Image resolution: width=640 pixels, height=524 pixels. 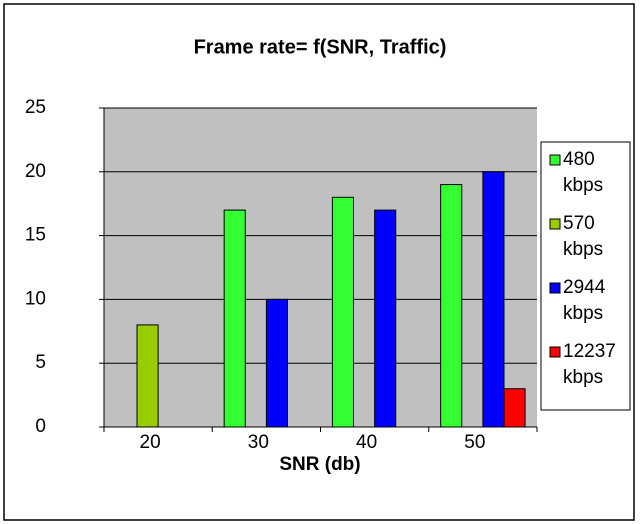 What do you see at coordinates (474, 442) in the screenshot?
I see `x-tick-label: 50` at bounding box center [474, 442].